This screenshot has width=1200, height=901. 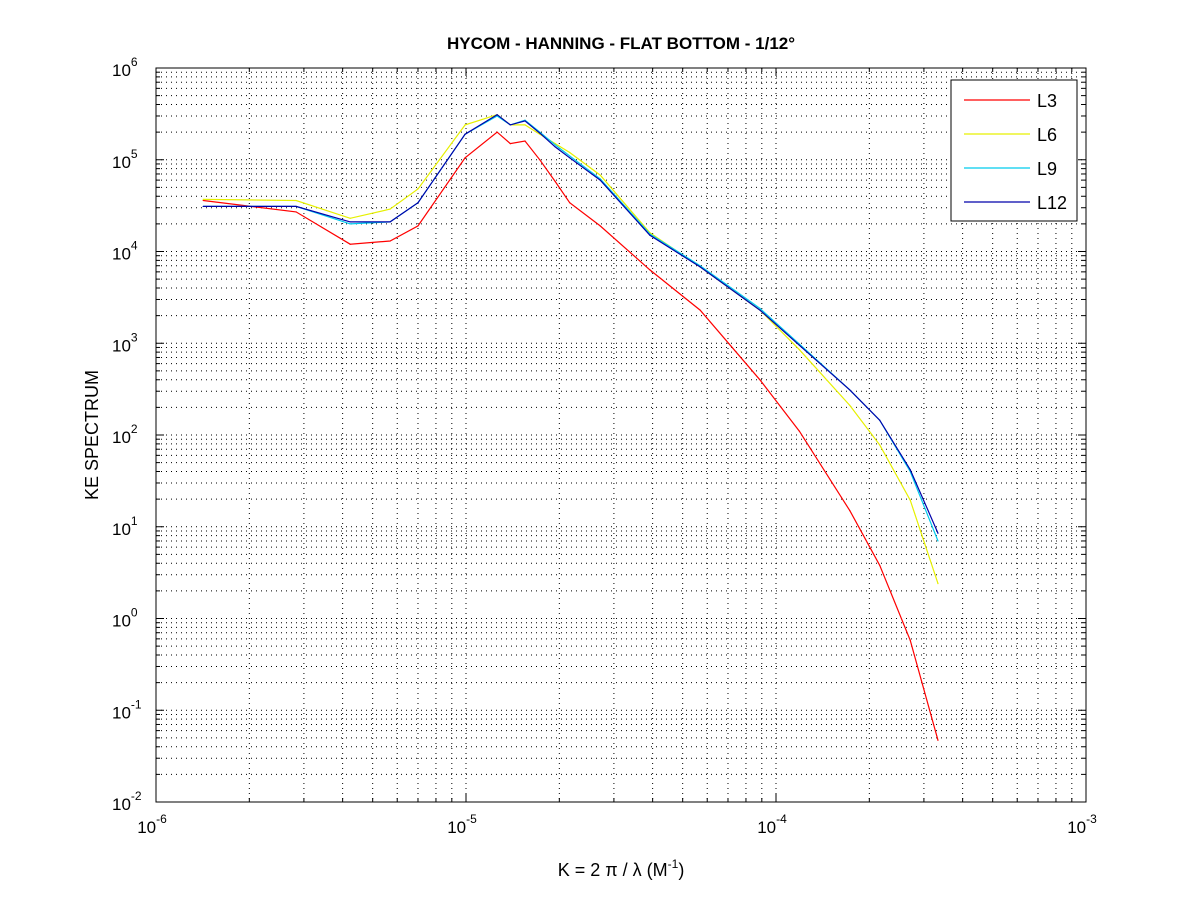 I want to click on x-axis-label-sup: -1, so click(x=673, y=864).